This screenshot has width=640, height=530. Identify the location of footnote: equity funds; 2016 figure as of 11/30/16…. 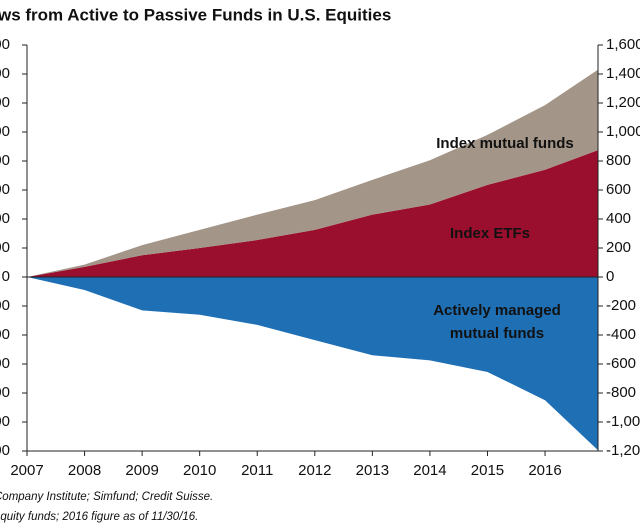
(99, 517).